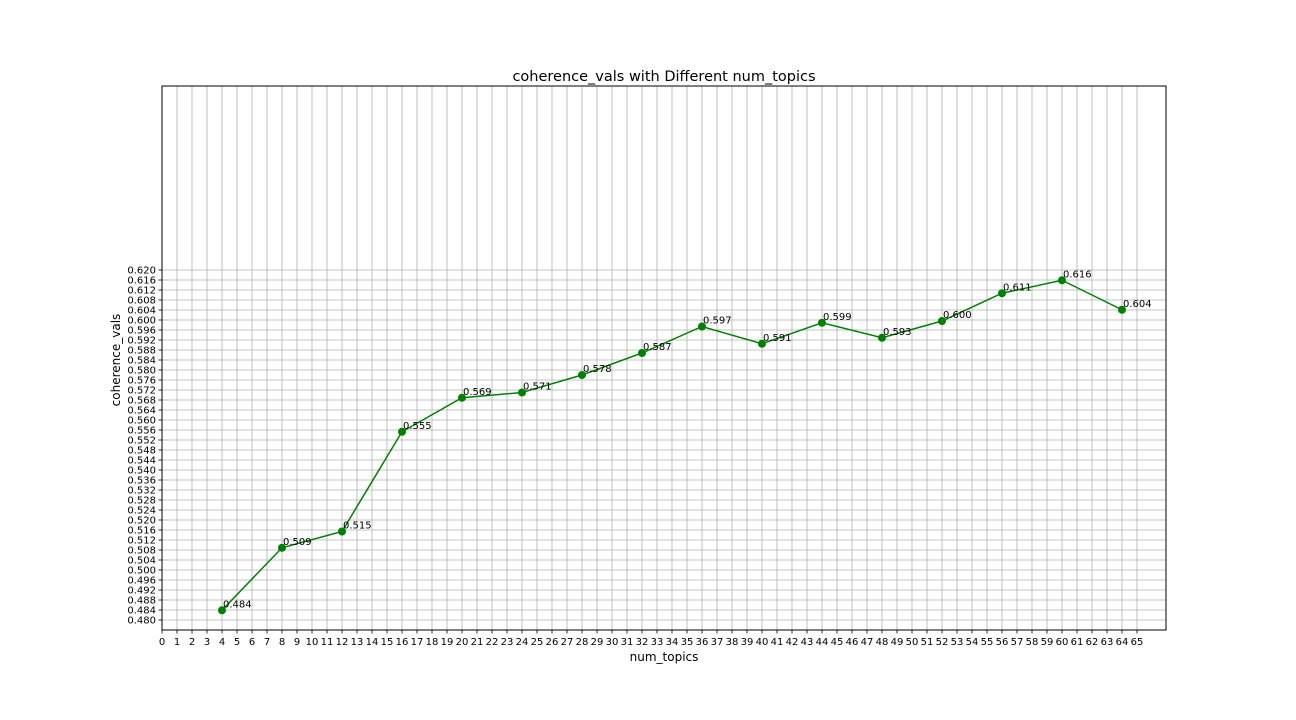 The height and width of the screenshot is (720, 1296). Describe the element at coordinates (141, 271) in the screenshot. I see `y-tick-label: 0.620` at that location.